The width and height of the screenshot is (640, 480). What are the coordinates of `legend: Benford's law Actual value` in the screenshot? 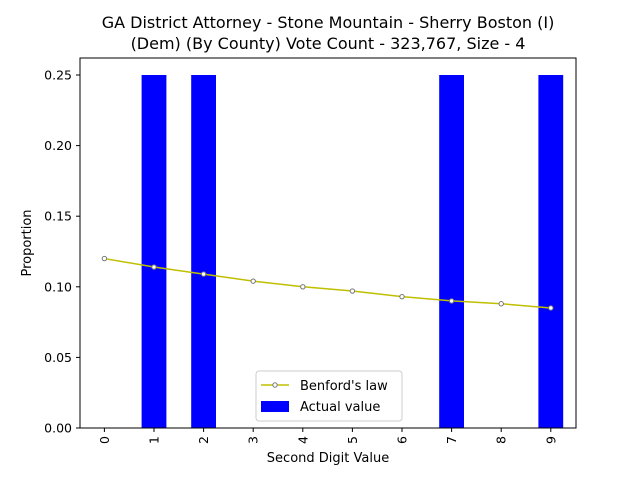 It's located at (329, 396).